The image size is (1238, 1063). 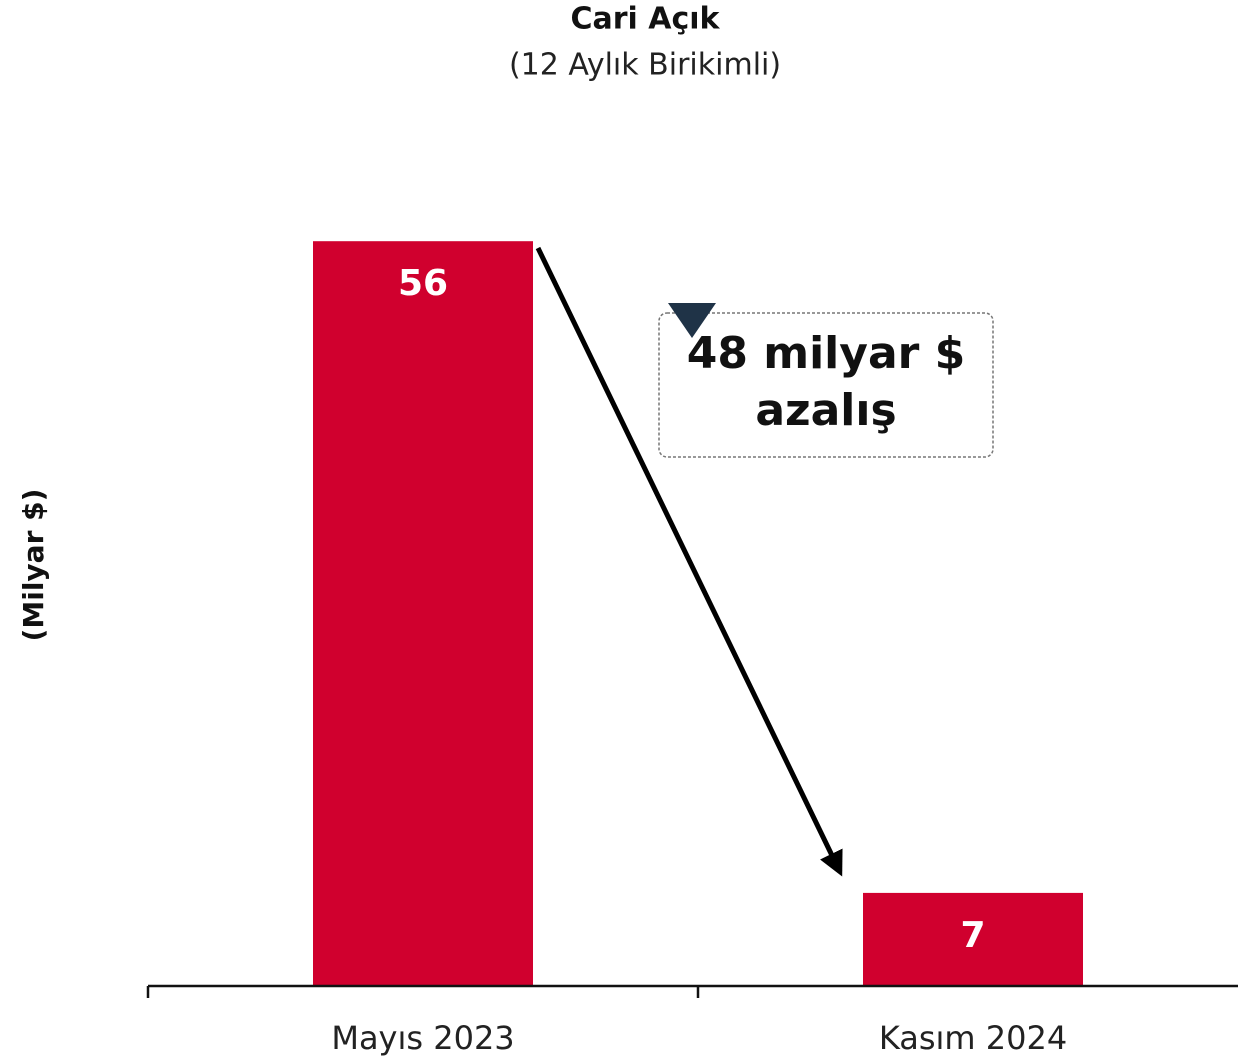 What do you see at coordinates (33, 565) in the screenshot?
I see `y-axis-label: (Milyar $)` at bounding box center [33, 565].